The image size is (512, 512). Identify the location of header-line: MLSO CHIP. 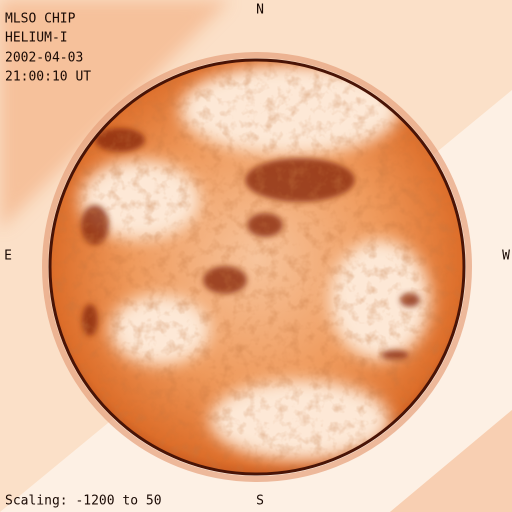
(40, 19).